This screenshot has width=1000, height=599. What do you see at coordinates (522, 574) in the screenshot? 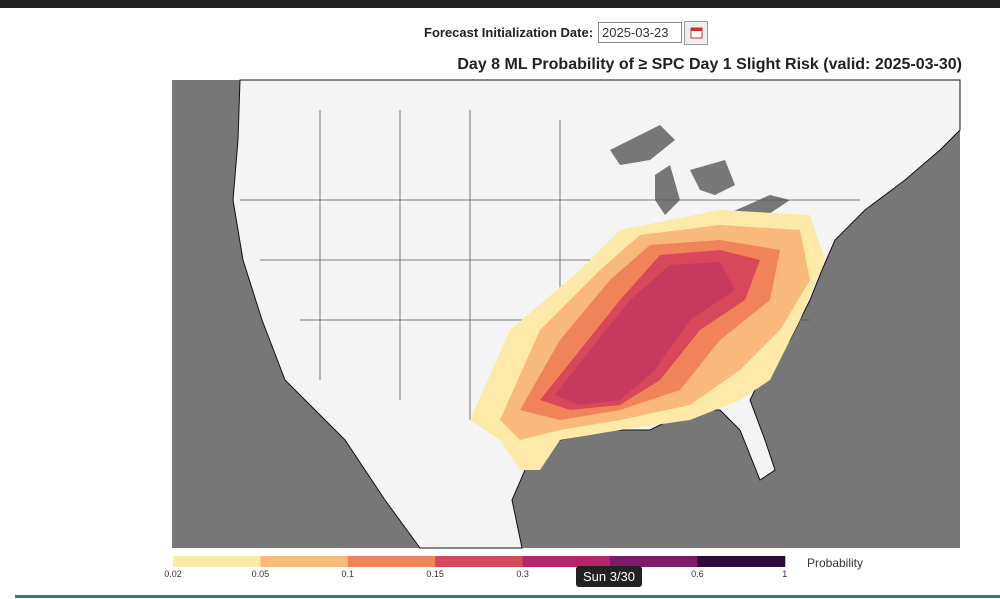
I see `colorbar-tick: 0.3` at bounding box center [522, 574].